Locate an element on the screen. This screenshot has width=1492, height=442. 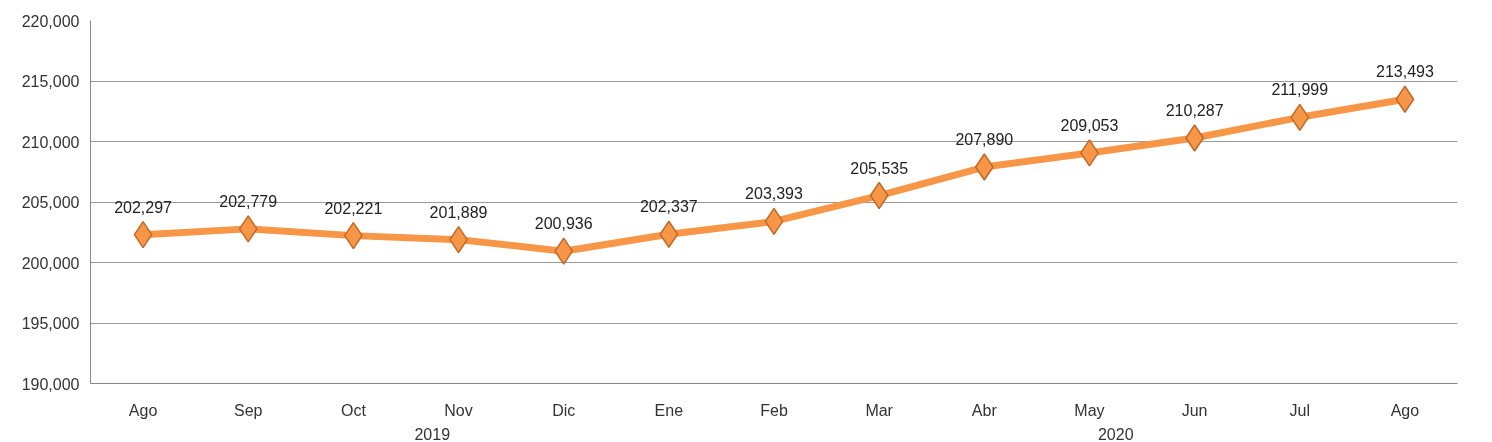
data-label: 210,287 is located at coordinates (1194, 111).